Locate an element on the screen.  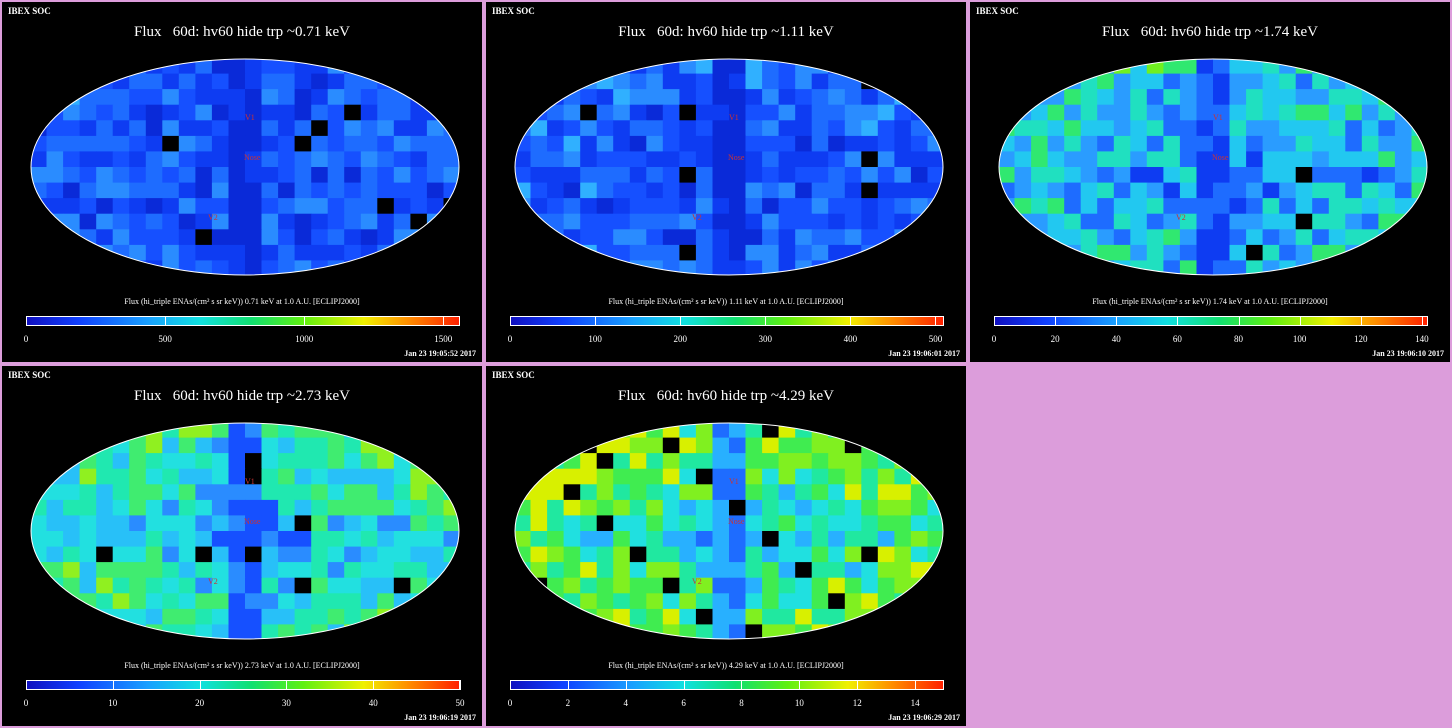
colorbar-tick-label: 1000 is located at coordinates (304, 339).